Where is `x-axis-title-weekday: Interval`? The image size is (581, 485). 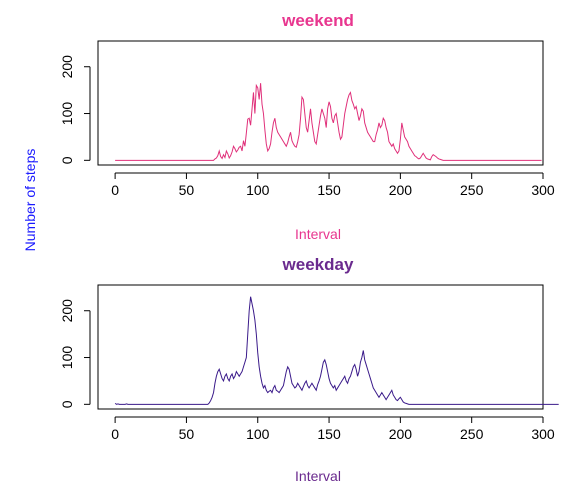 x-axis-title-weekday: Interval is located at coordinates (318, 476).